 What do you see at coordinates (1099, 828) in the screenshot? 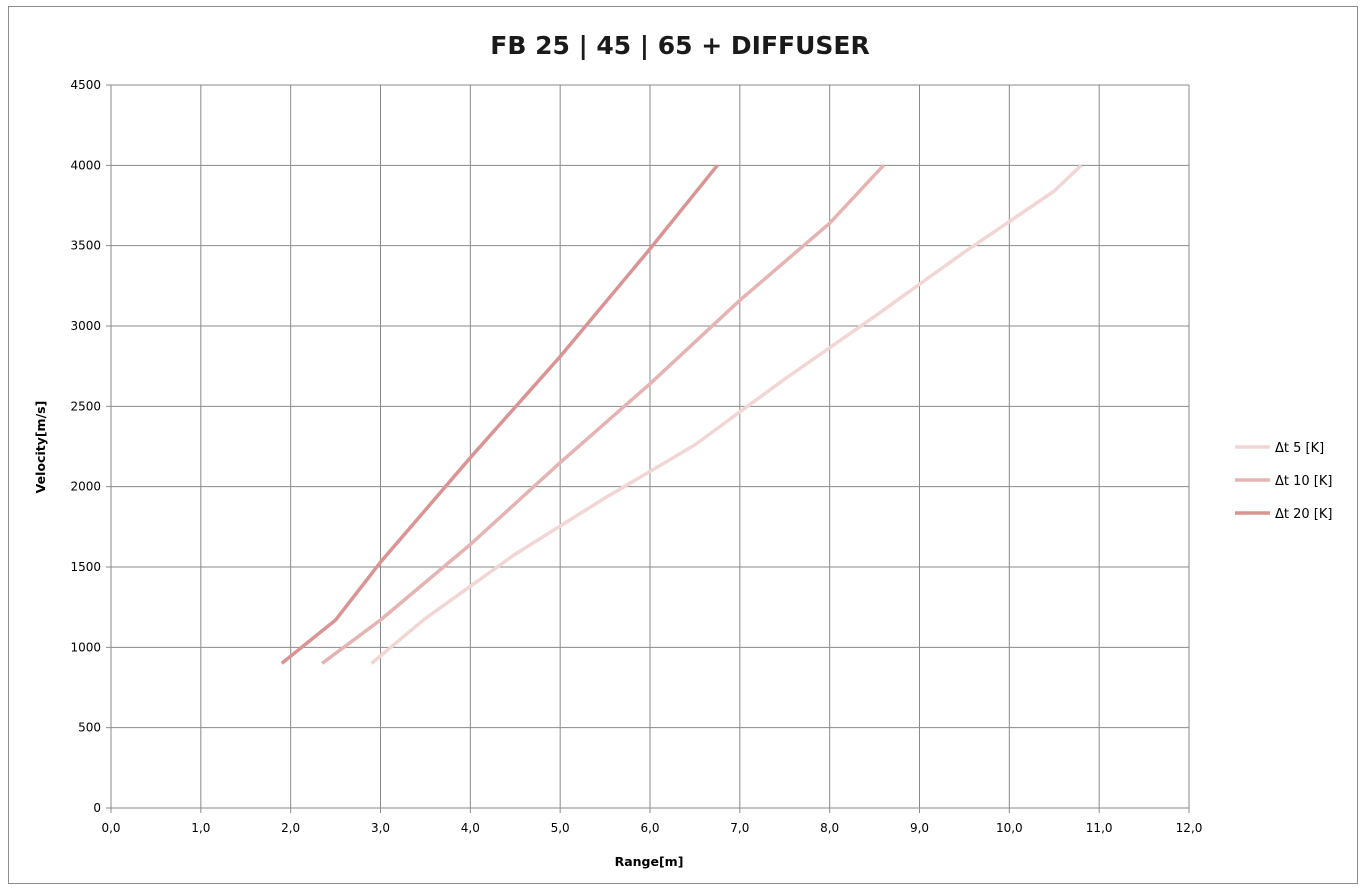
I see `x-tick-label: 11,0` at bounding box center [1099, 828].